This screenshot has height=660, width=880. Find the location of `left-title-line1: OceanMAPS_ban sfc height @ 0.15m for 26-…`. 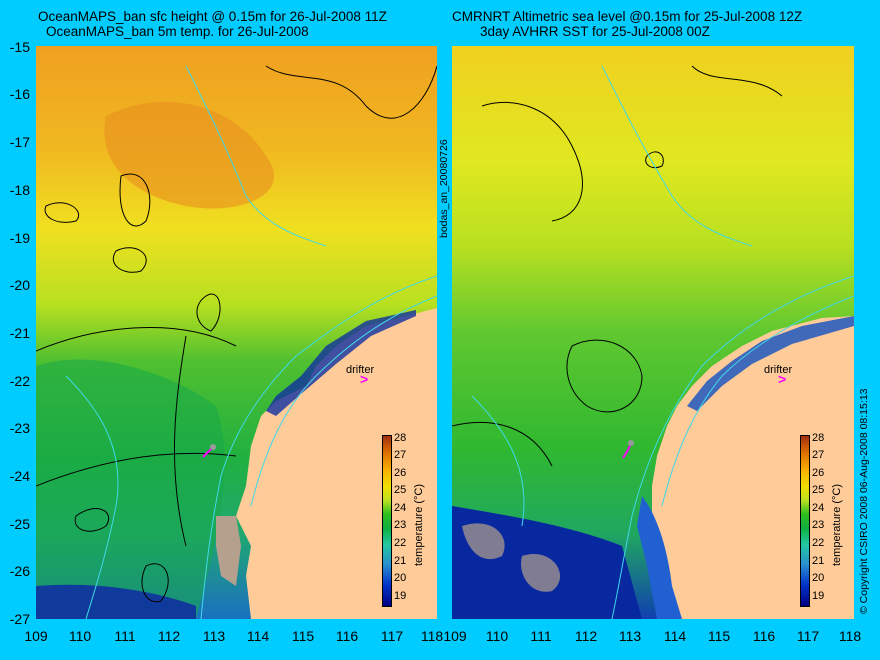

left-title-line1: OceanMAPS_ban sfc height @ 0.15m for 26-… is located at coordinates (212, 16).